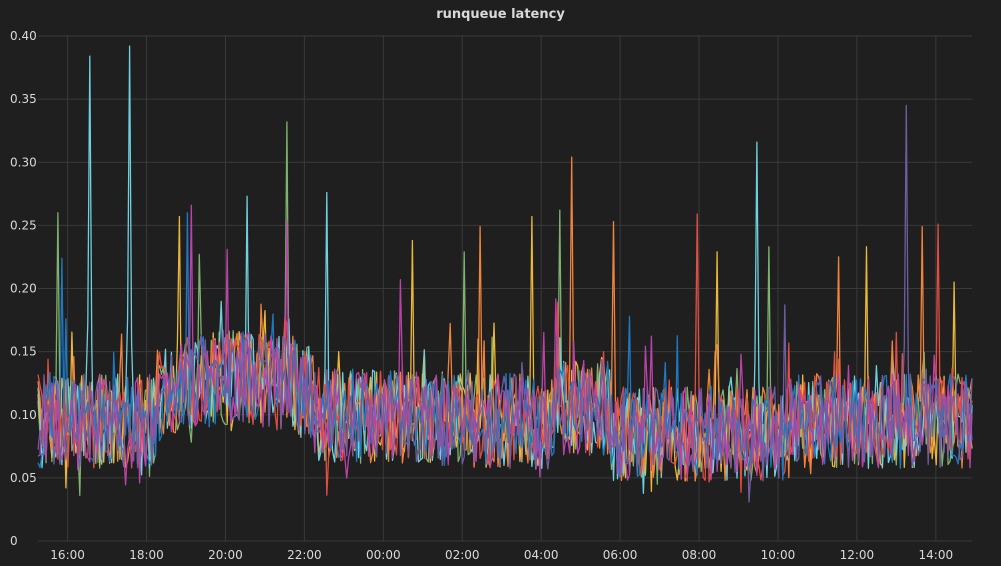  Describe the element at coordinates (23, 415) in the screenshot. I see `y-tick-label: 0.10` at that location.